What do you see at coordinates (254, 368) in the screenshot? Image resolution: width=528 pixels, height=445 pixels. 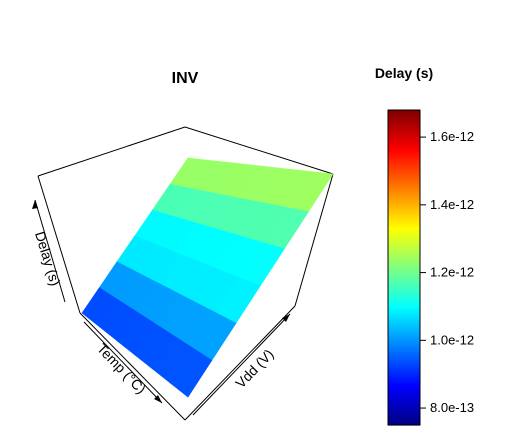 I see `vdd-axis-label: Vdd (V)` at bounding box center [254, 368].